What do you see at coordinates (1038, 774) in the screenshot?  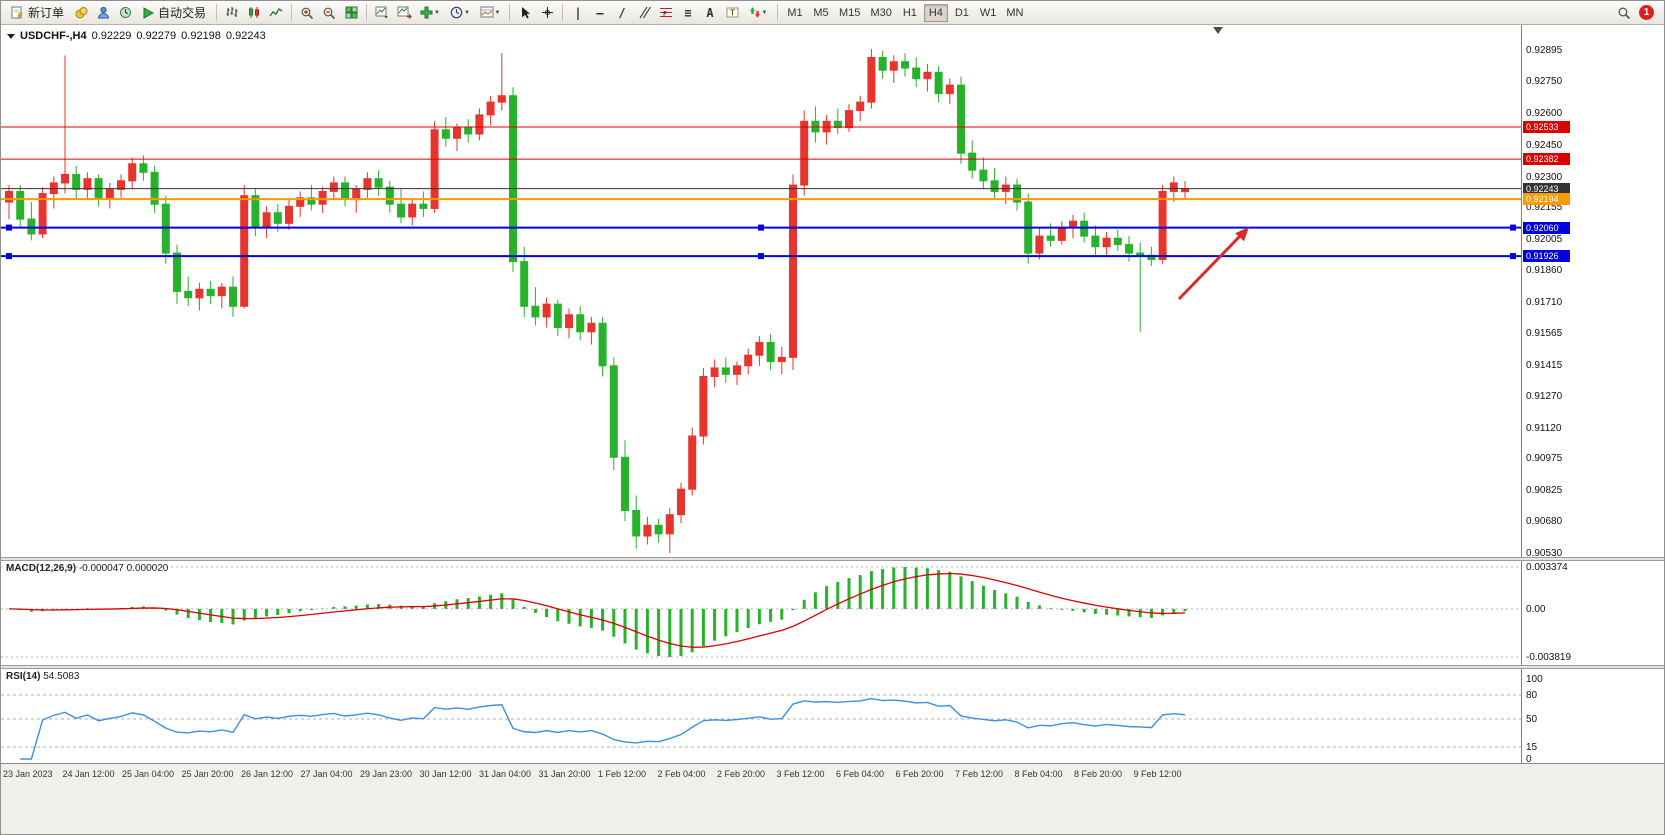 I see `time-axis-label: 8 Feb 04:00` at bounding box center [1038, 774].